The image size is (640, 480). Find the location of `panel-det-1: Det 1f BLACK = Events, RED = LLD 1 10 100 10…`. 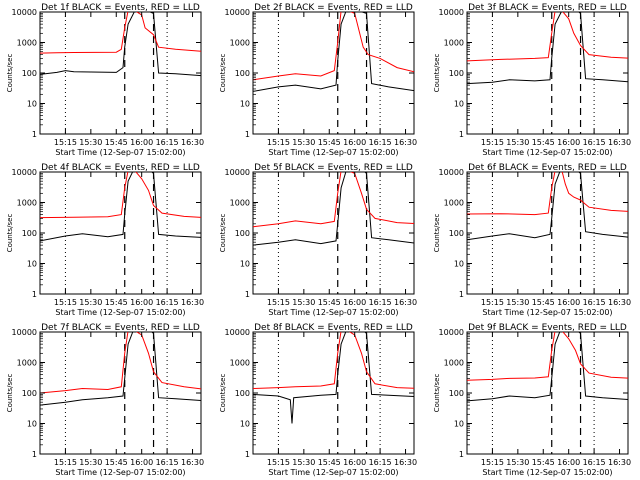

panel-det-1: Det 1f BLACK = Events, RED = LLD 1 10 100 10… is located at coordinates (105, 80).